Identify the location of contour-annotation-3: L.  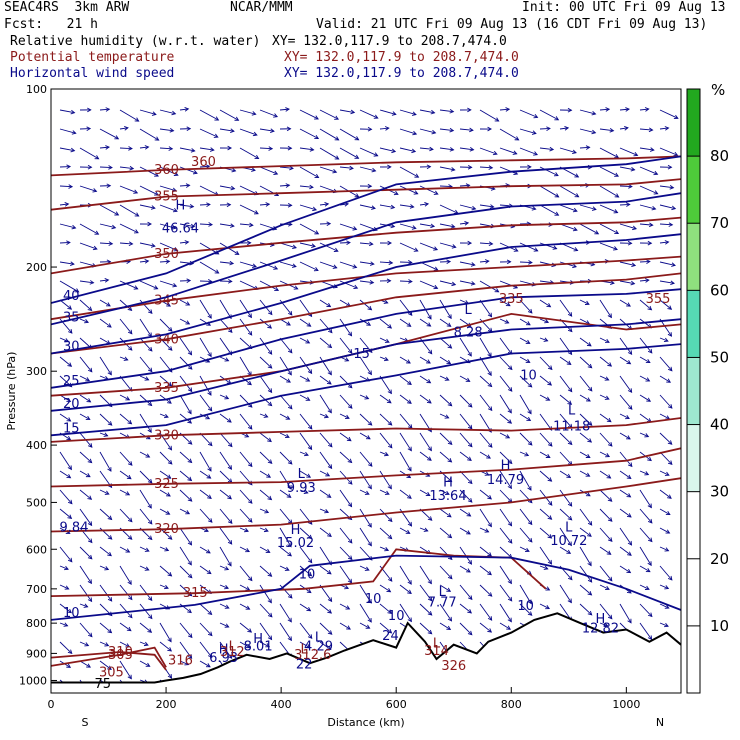
(468, 310).